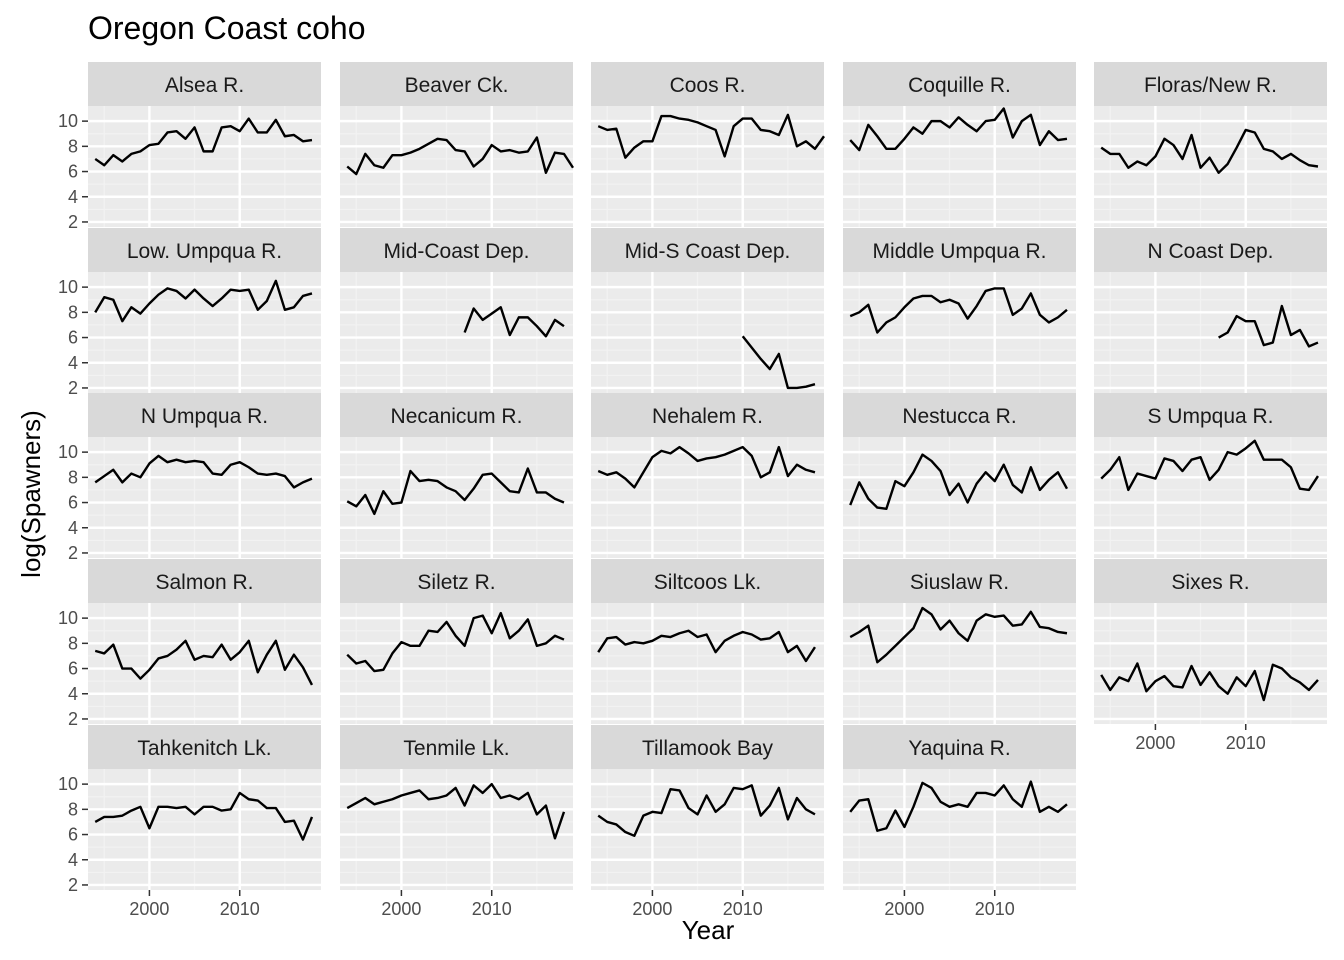 The width and height of the screenshot is (1344, 960). Describe the element at coordinates (708, 251) in the screenshot. I see `facet-strip-label: Mid-S Coast Dep.` at that location.